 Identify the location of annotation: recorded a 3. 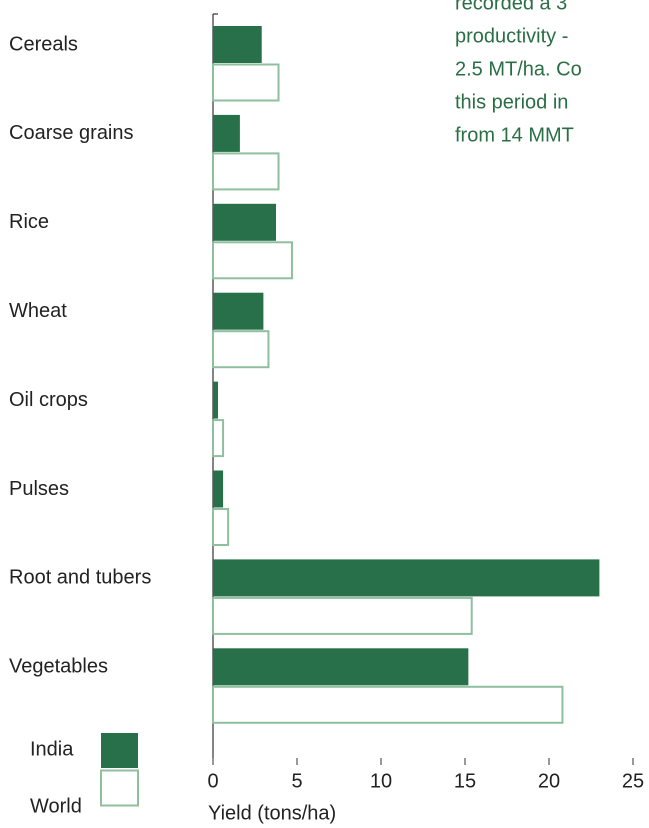
(511, 7).